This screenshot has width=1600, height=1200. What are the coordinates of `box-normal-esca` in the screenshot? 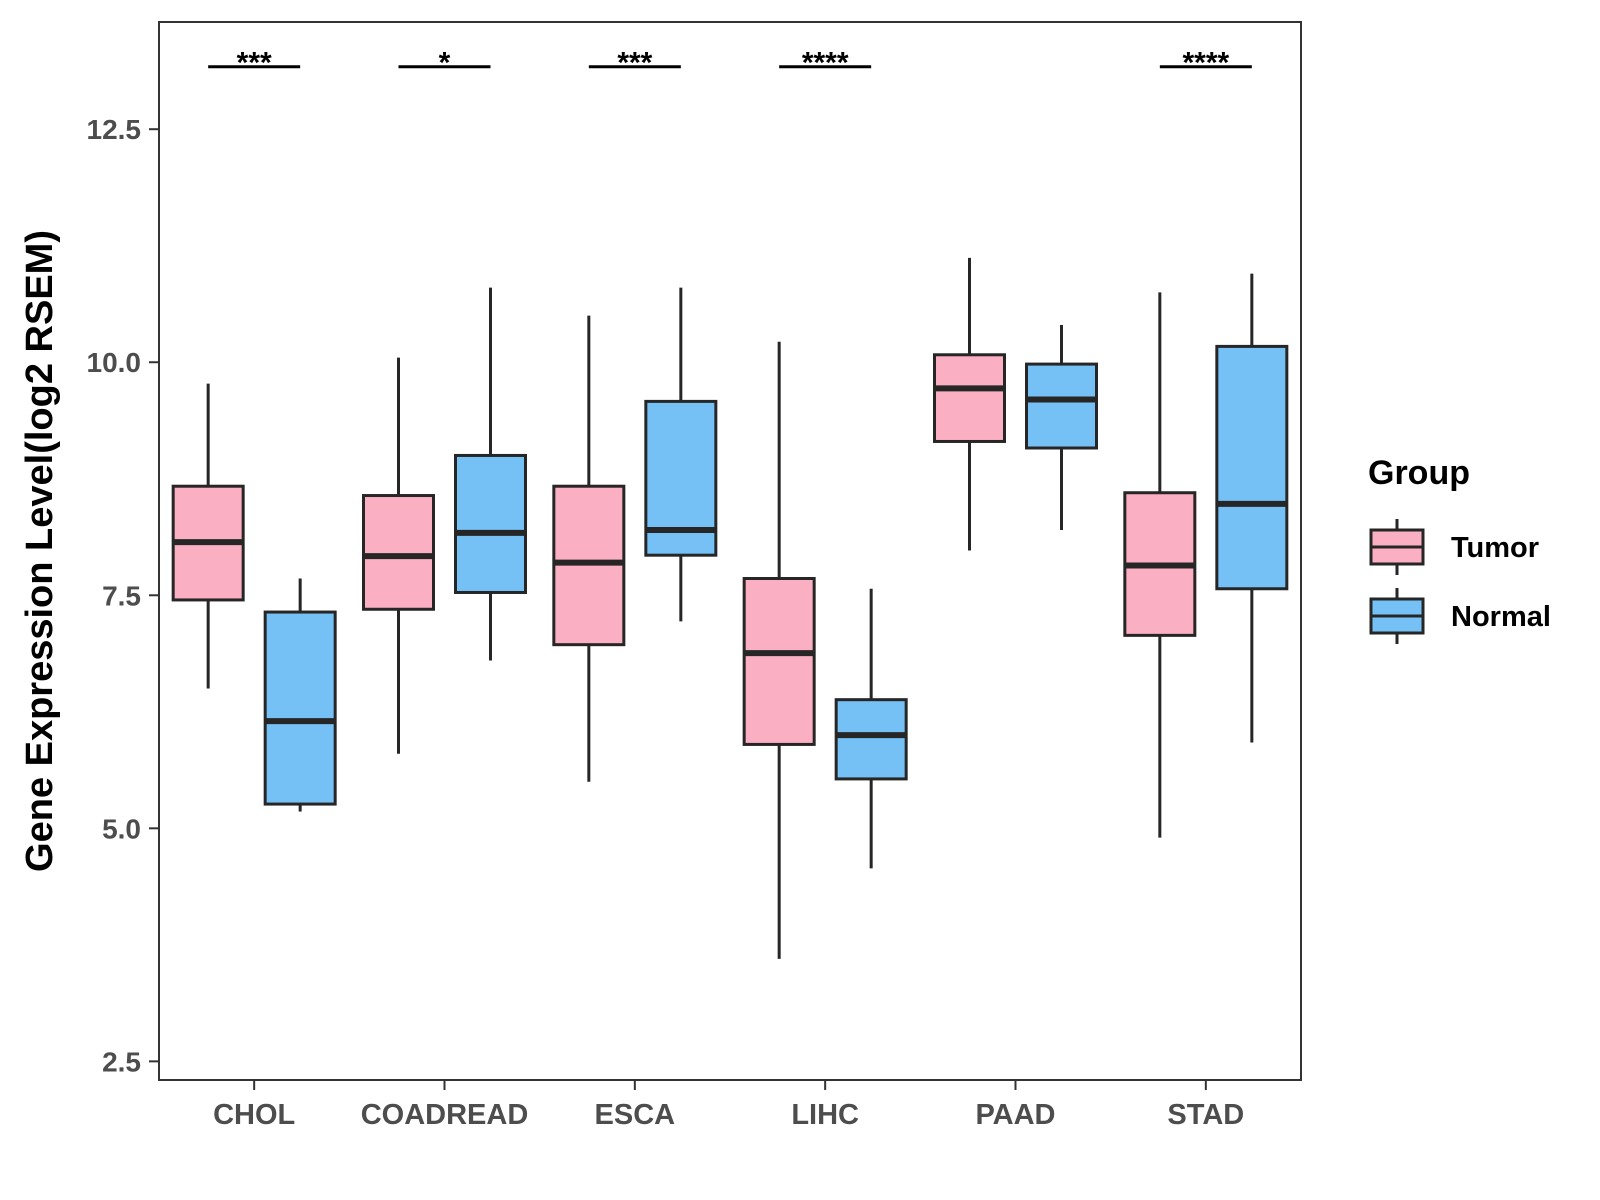 It's located at (681, 454).